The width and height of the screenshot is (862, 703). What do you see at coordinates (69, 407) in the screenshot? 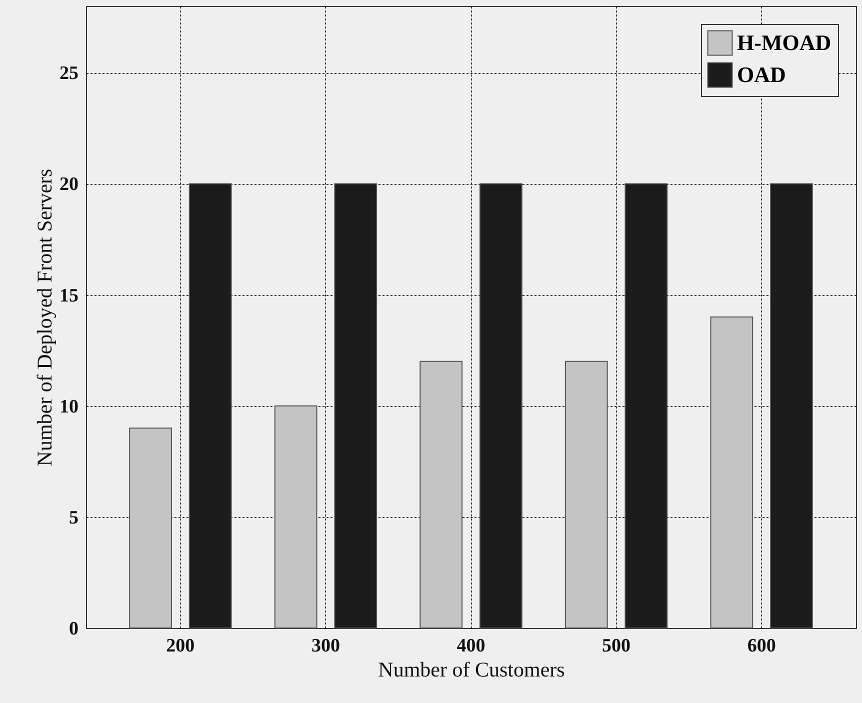
I see `y-tick-label: 10` at bounding box center [69, 407].